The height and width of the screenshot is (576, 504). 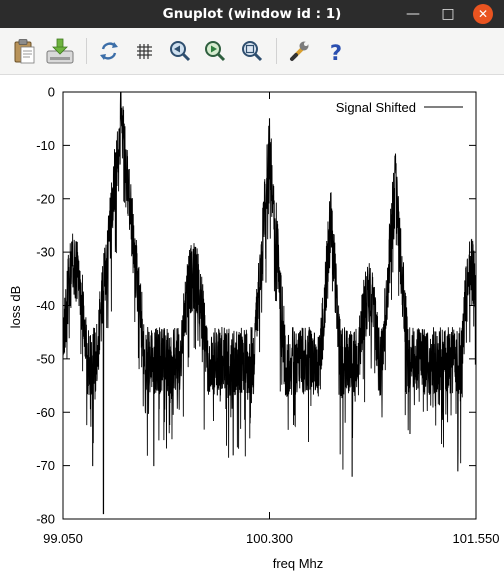 I want to click on help-button: ?, so click(x=336, y=51).